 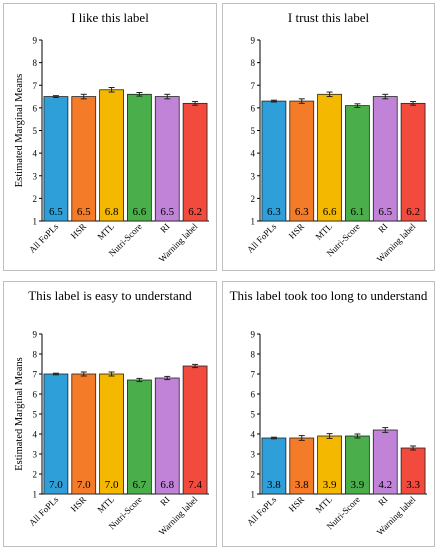 I want to click on bar-value-label: 6.7, so click(x=140, y=485).